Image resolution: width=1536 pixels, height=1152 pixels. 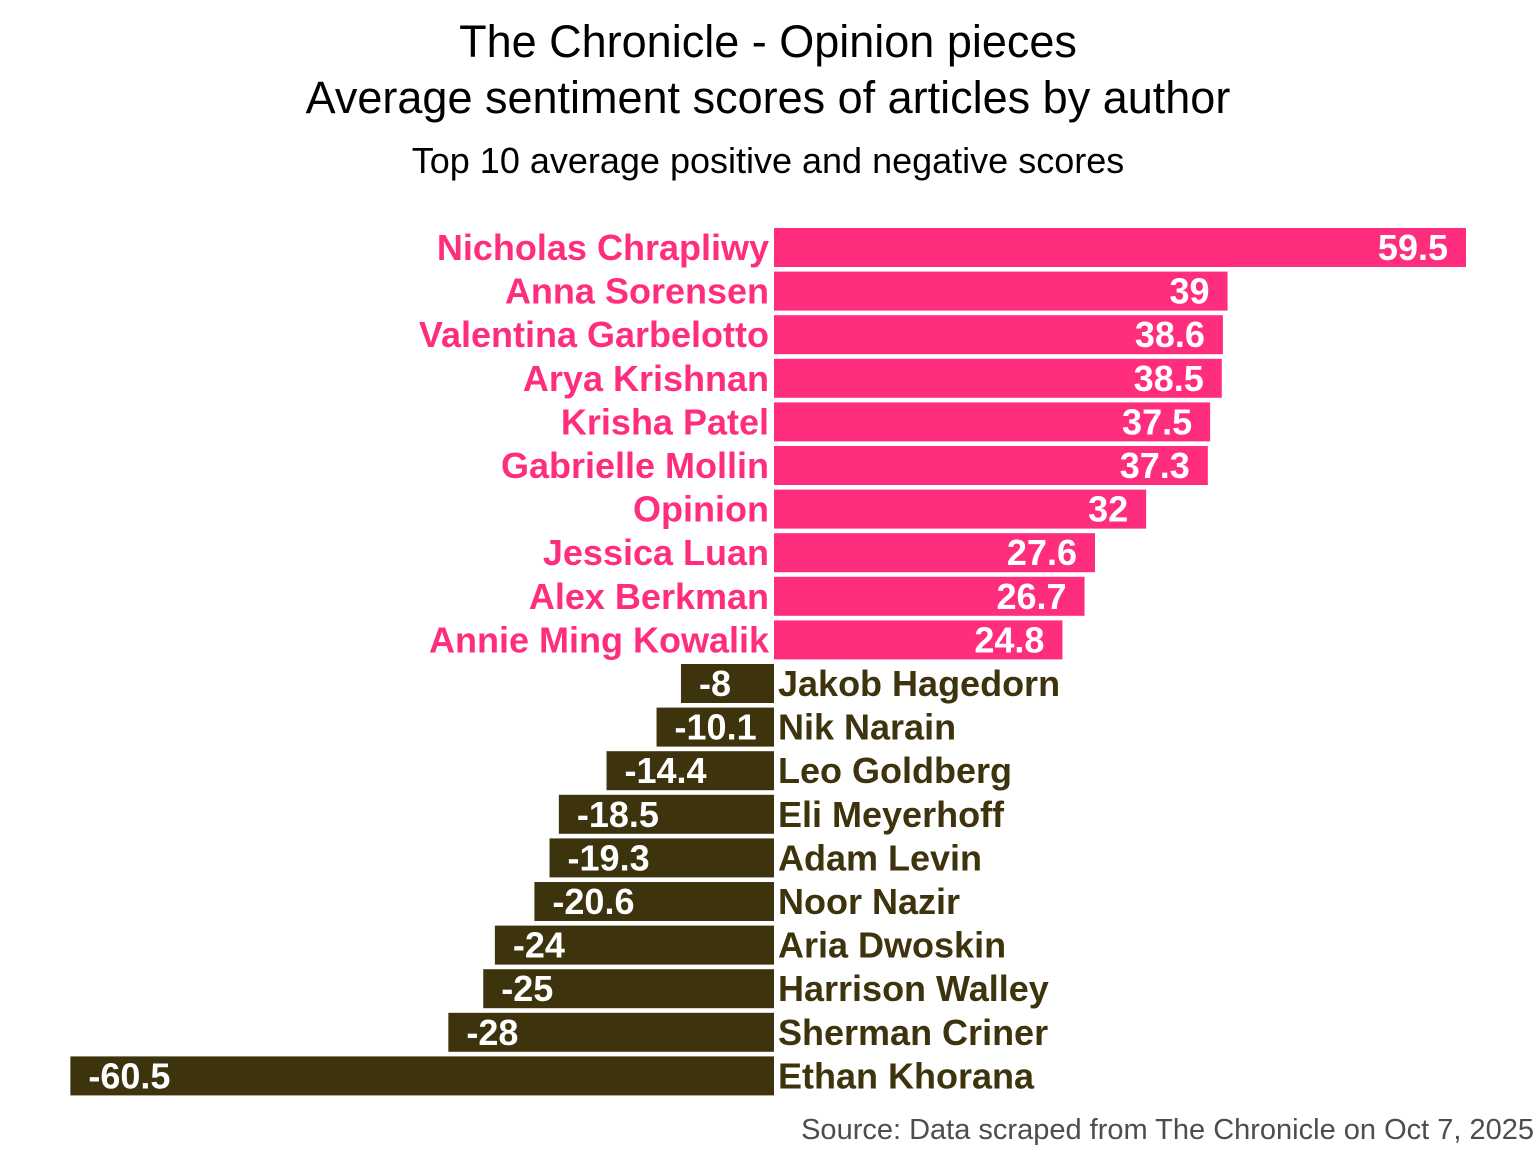 What do you see at coordinates (895, 770) in the screenshot?
I see `category-label: Leo Goldberg` at bounding box center [895, 770].